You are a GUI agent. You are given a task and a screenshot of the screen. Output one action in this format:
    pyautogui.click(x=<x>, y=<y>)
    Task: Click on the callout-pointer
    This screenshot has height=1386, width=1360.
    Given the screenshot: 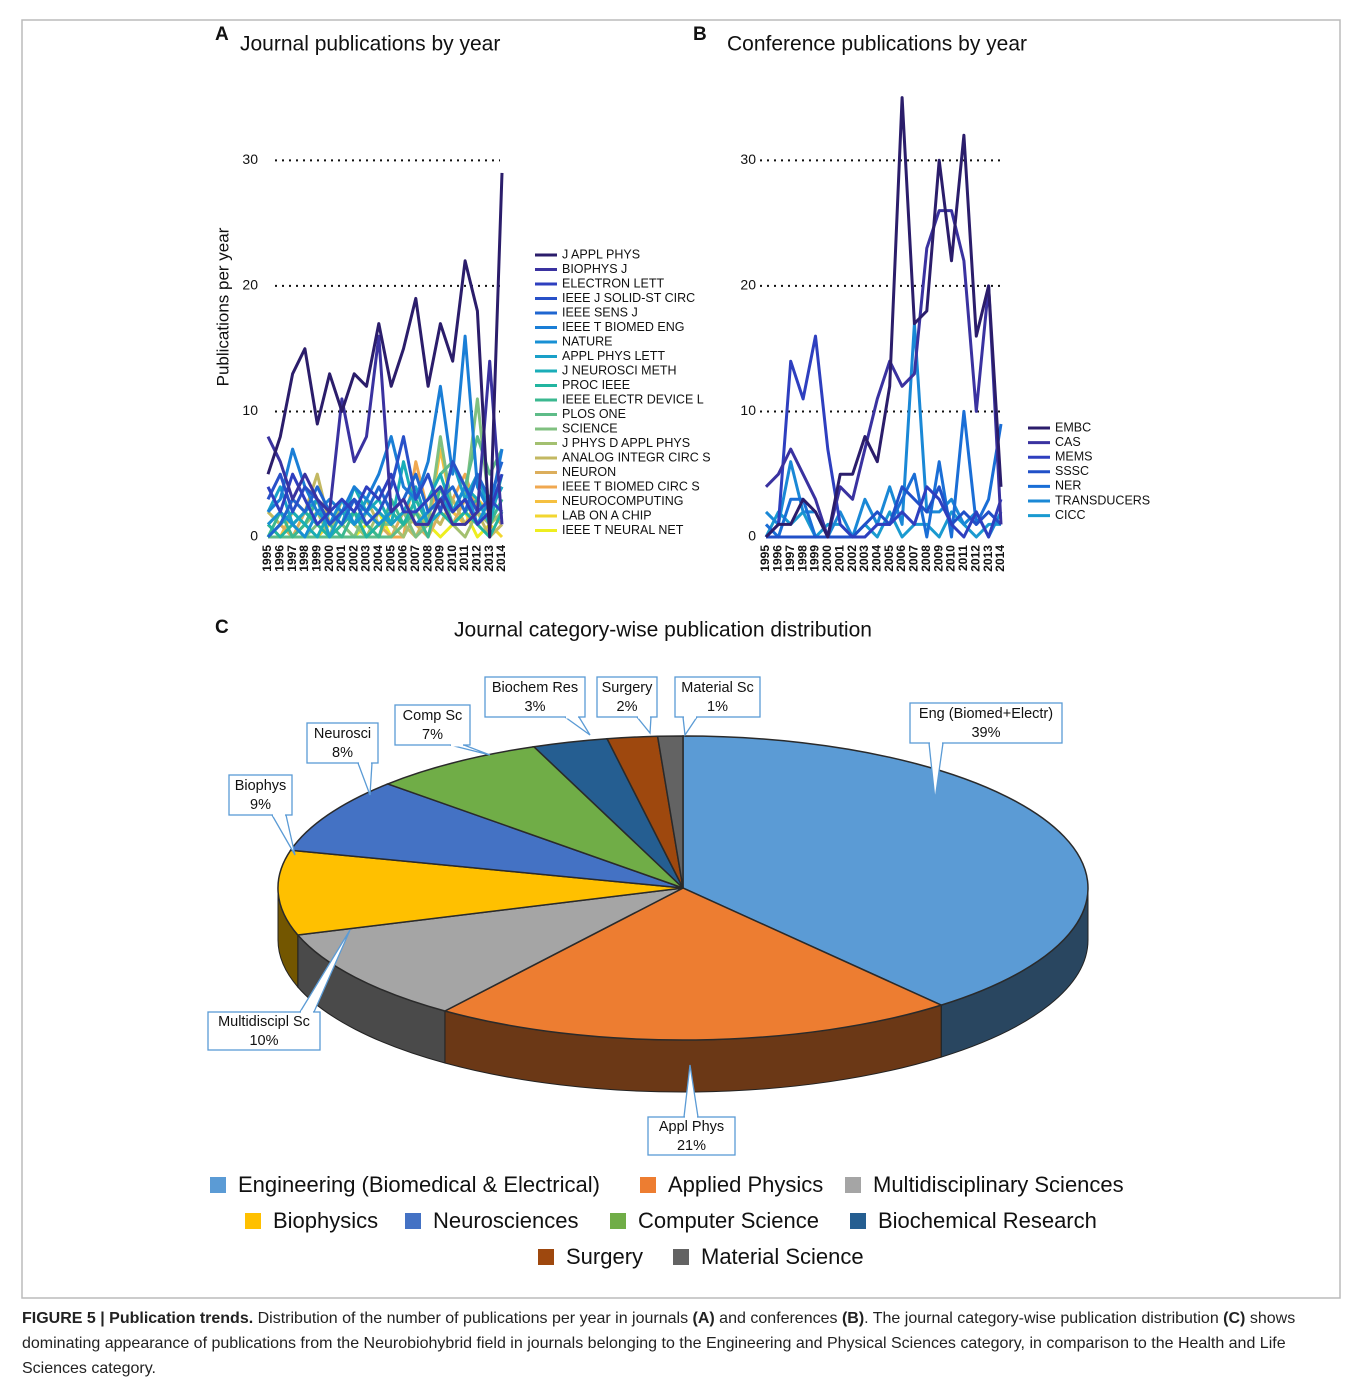 What is the action you would take?
    pyautogui.click(x=643, y=725)
    